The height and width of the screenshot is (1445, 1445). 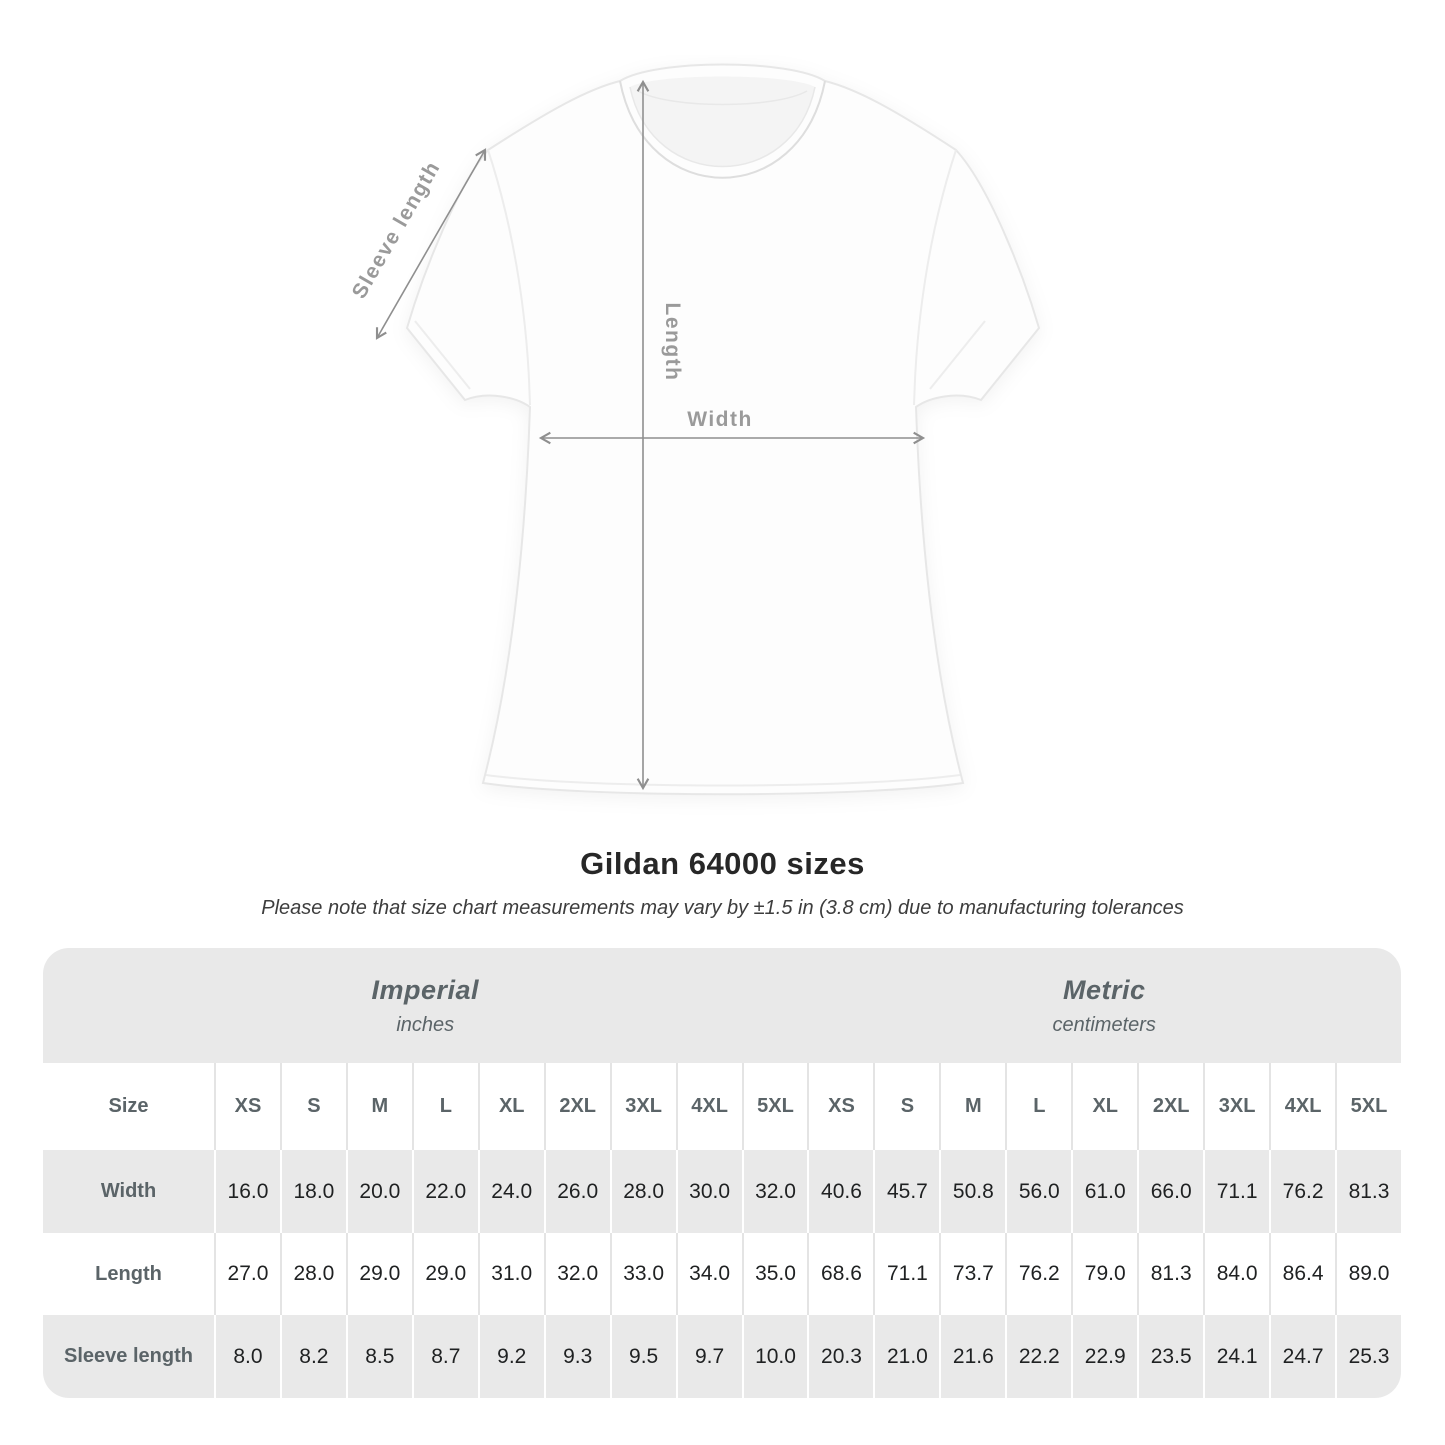 I want to click on measurement-value-cell: 34.0, so click(x=708, y=1274).